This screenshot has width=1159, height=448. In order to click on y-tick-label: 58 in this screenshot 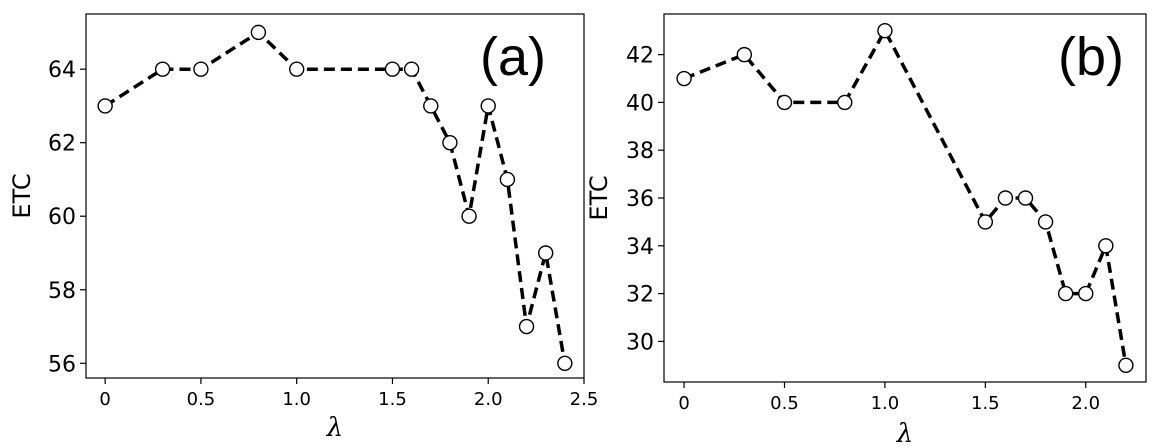, I will do `click(62, 291)`.